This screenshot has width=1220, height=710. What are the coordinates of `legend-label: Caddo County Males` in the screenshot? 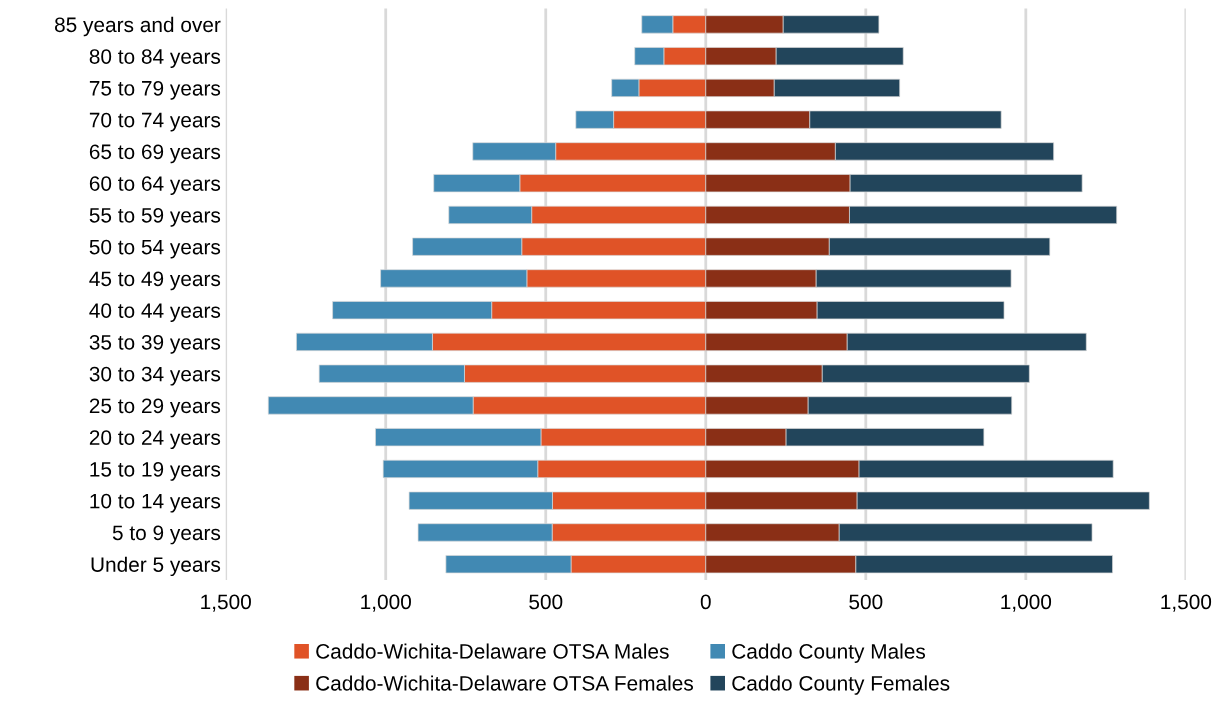 It's located at (829, 653).